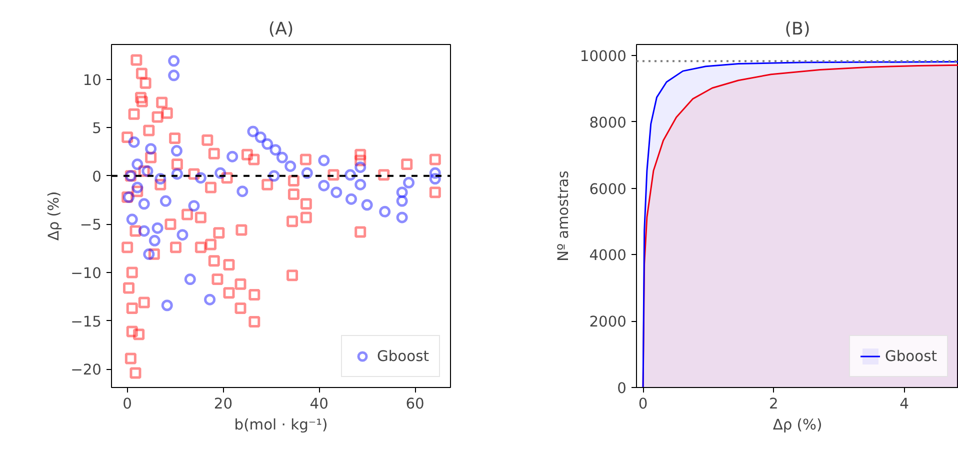 This screenshot has height=466, width=958. Describe the element at coordinates (91, 225) in the screenshot. I see `y-tick-label: −5` at that location.